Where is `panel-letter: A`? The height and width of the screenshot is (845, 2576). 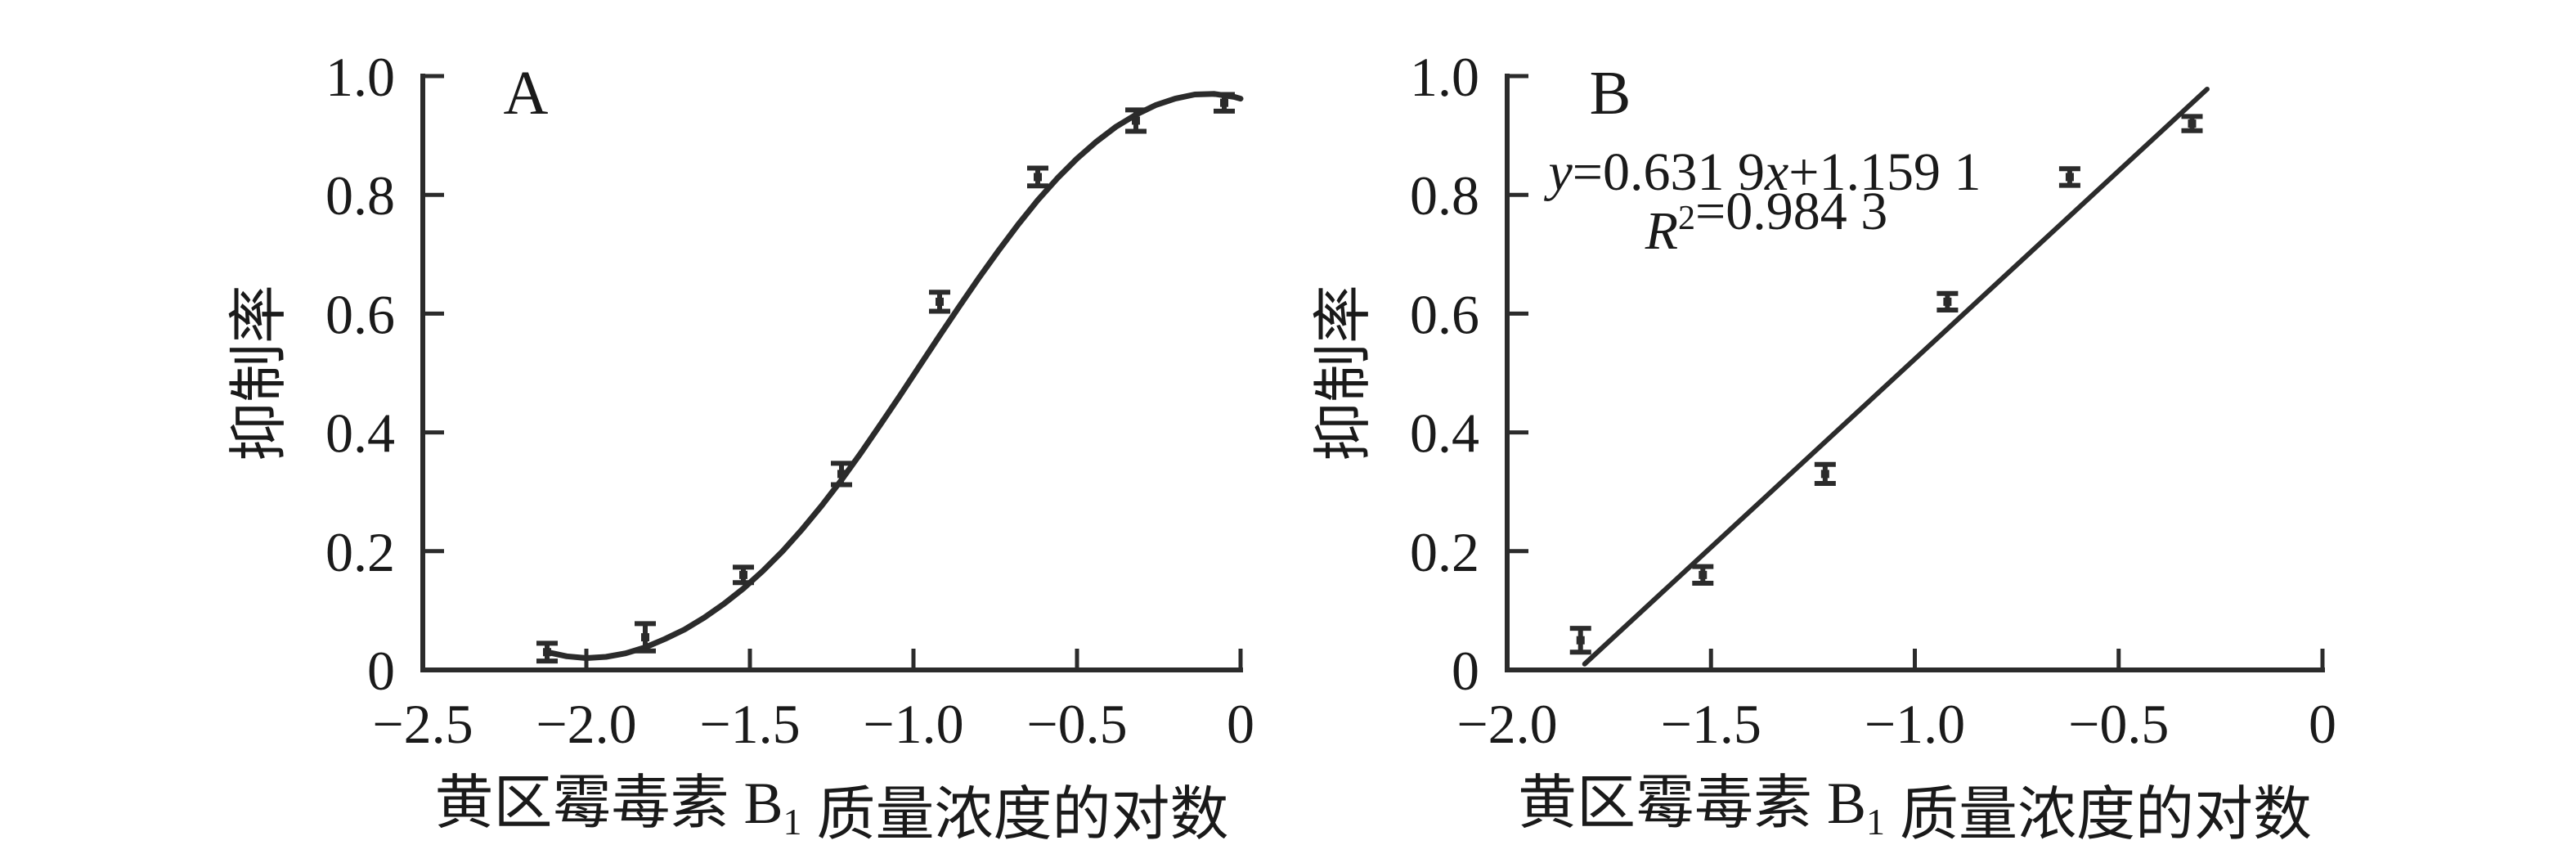
panel-letter: A is located at coordinates (527, 93).